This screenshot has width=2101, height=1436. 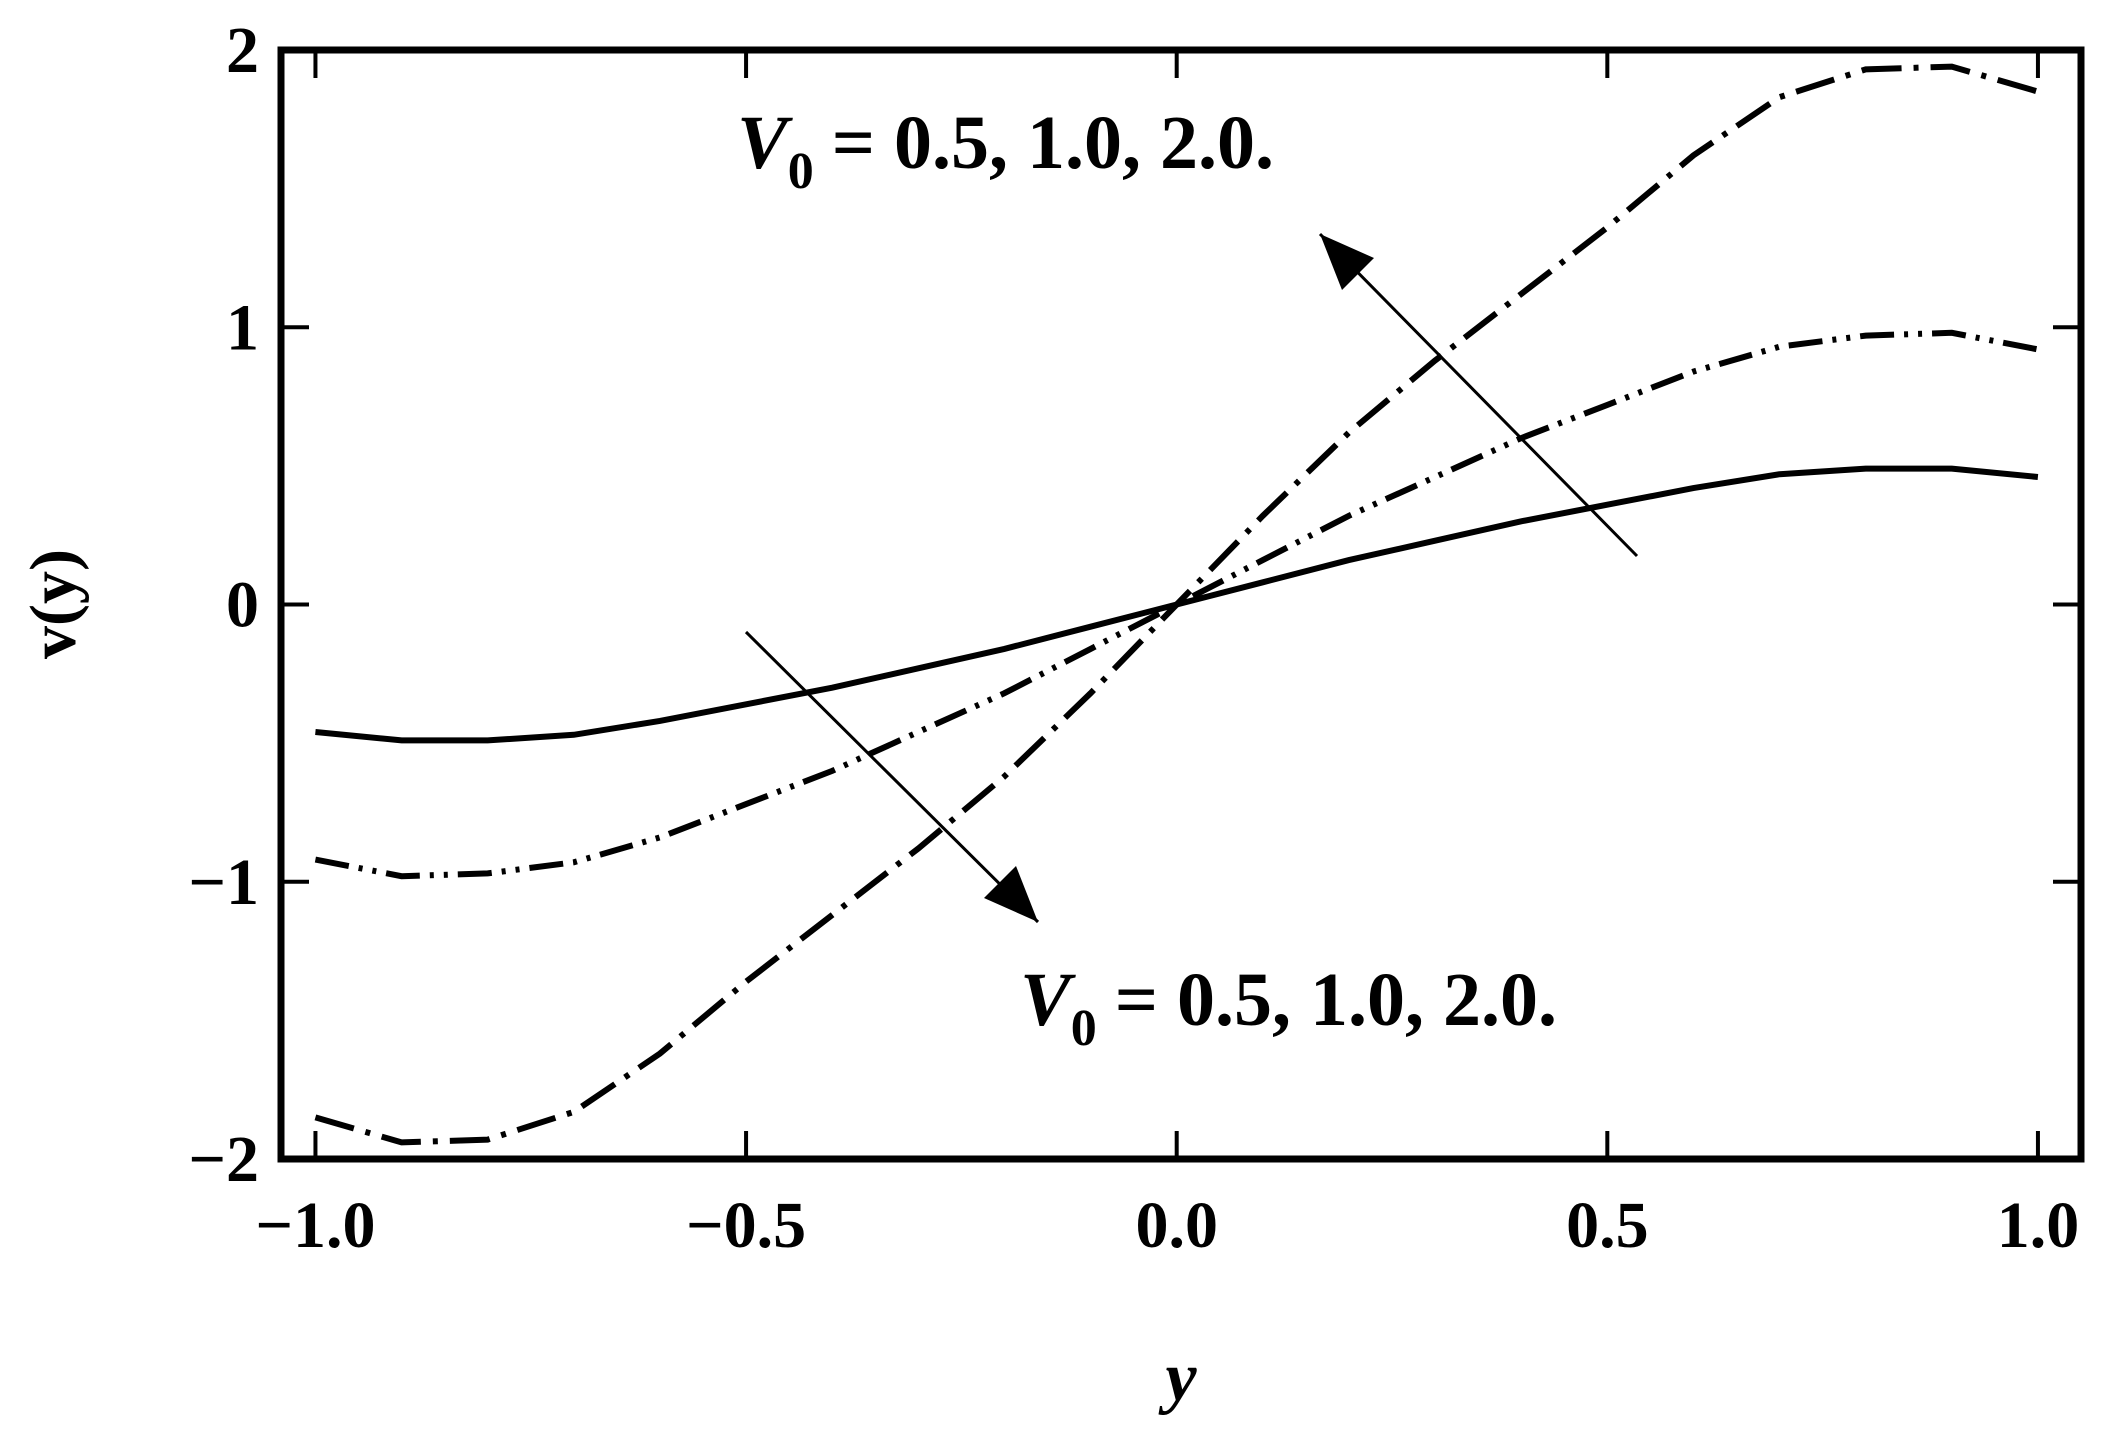 What do you see at coordinates (242, 50) in the screenshot?
I see `y-tick-label: 2` at bounding box center [242, 50].